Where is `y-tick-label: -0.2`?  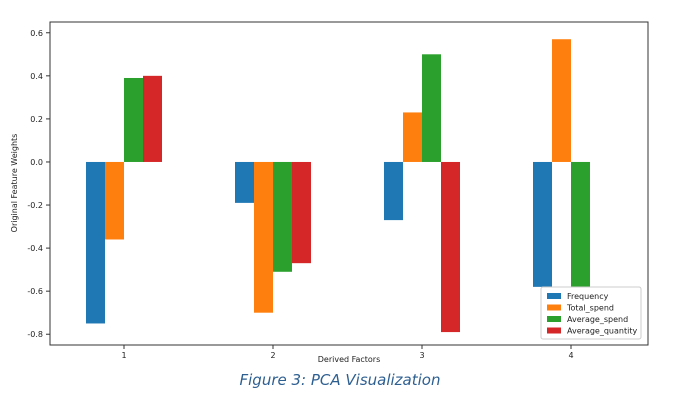
y-tick-label: -0.2 is located at coordinates (35, 205).